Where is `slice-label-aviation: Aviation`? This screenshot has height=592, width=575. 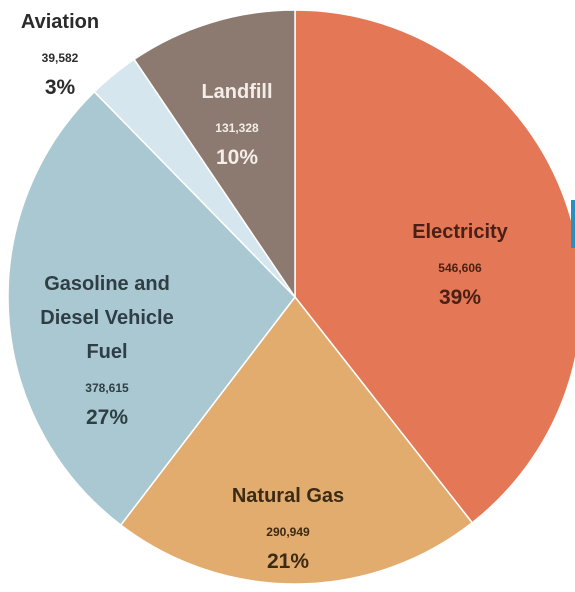
slice-label-aviation: Aviation is located at coordinates (60, 22).